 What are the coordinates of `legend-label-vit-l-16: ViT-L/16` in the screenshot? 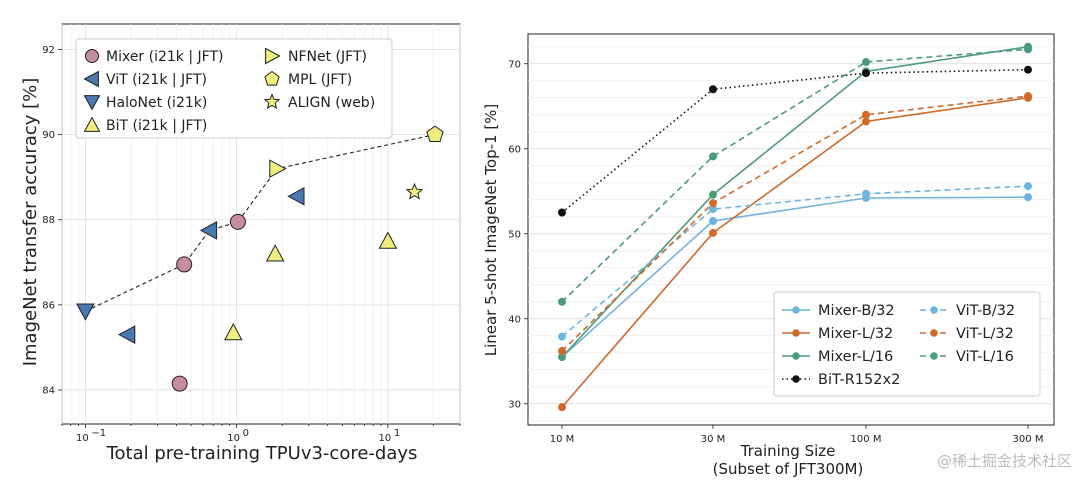 It's located at (985, 357).